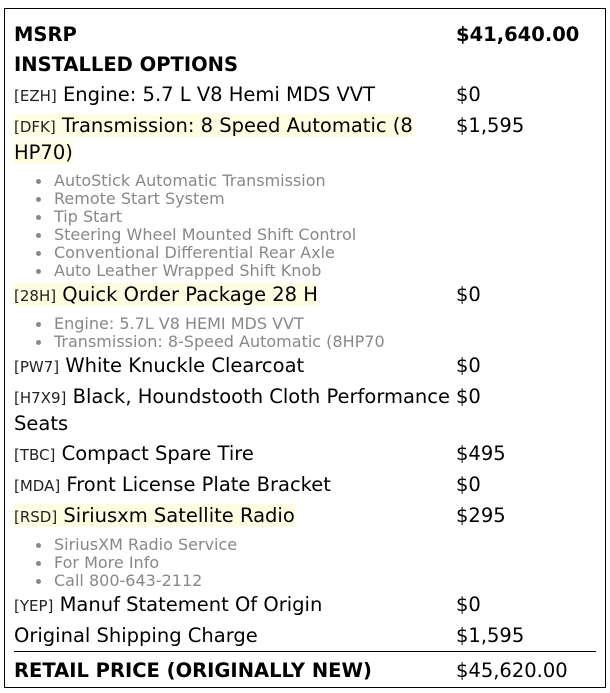  What do you see at coordinates (305, 65) in the screenshot?
I see `installed-options-heading-row: INSTALLED OPTIONS` at bounding box center [305, 65].